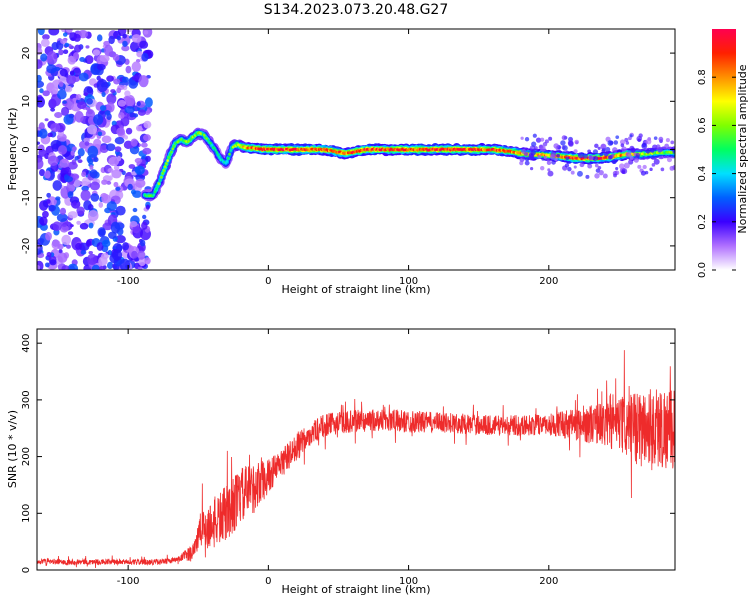 Image resolution: width=750 pixels, height=600 pixels. What do you see at coordinates (26, 149) in the screenshot?
I see `spectrogram-y-tick-label: 0` at bounding box center [26, 149].